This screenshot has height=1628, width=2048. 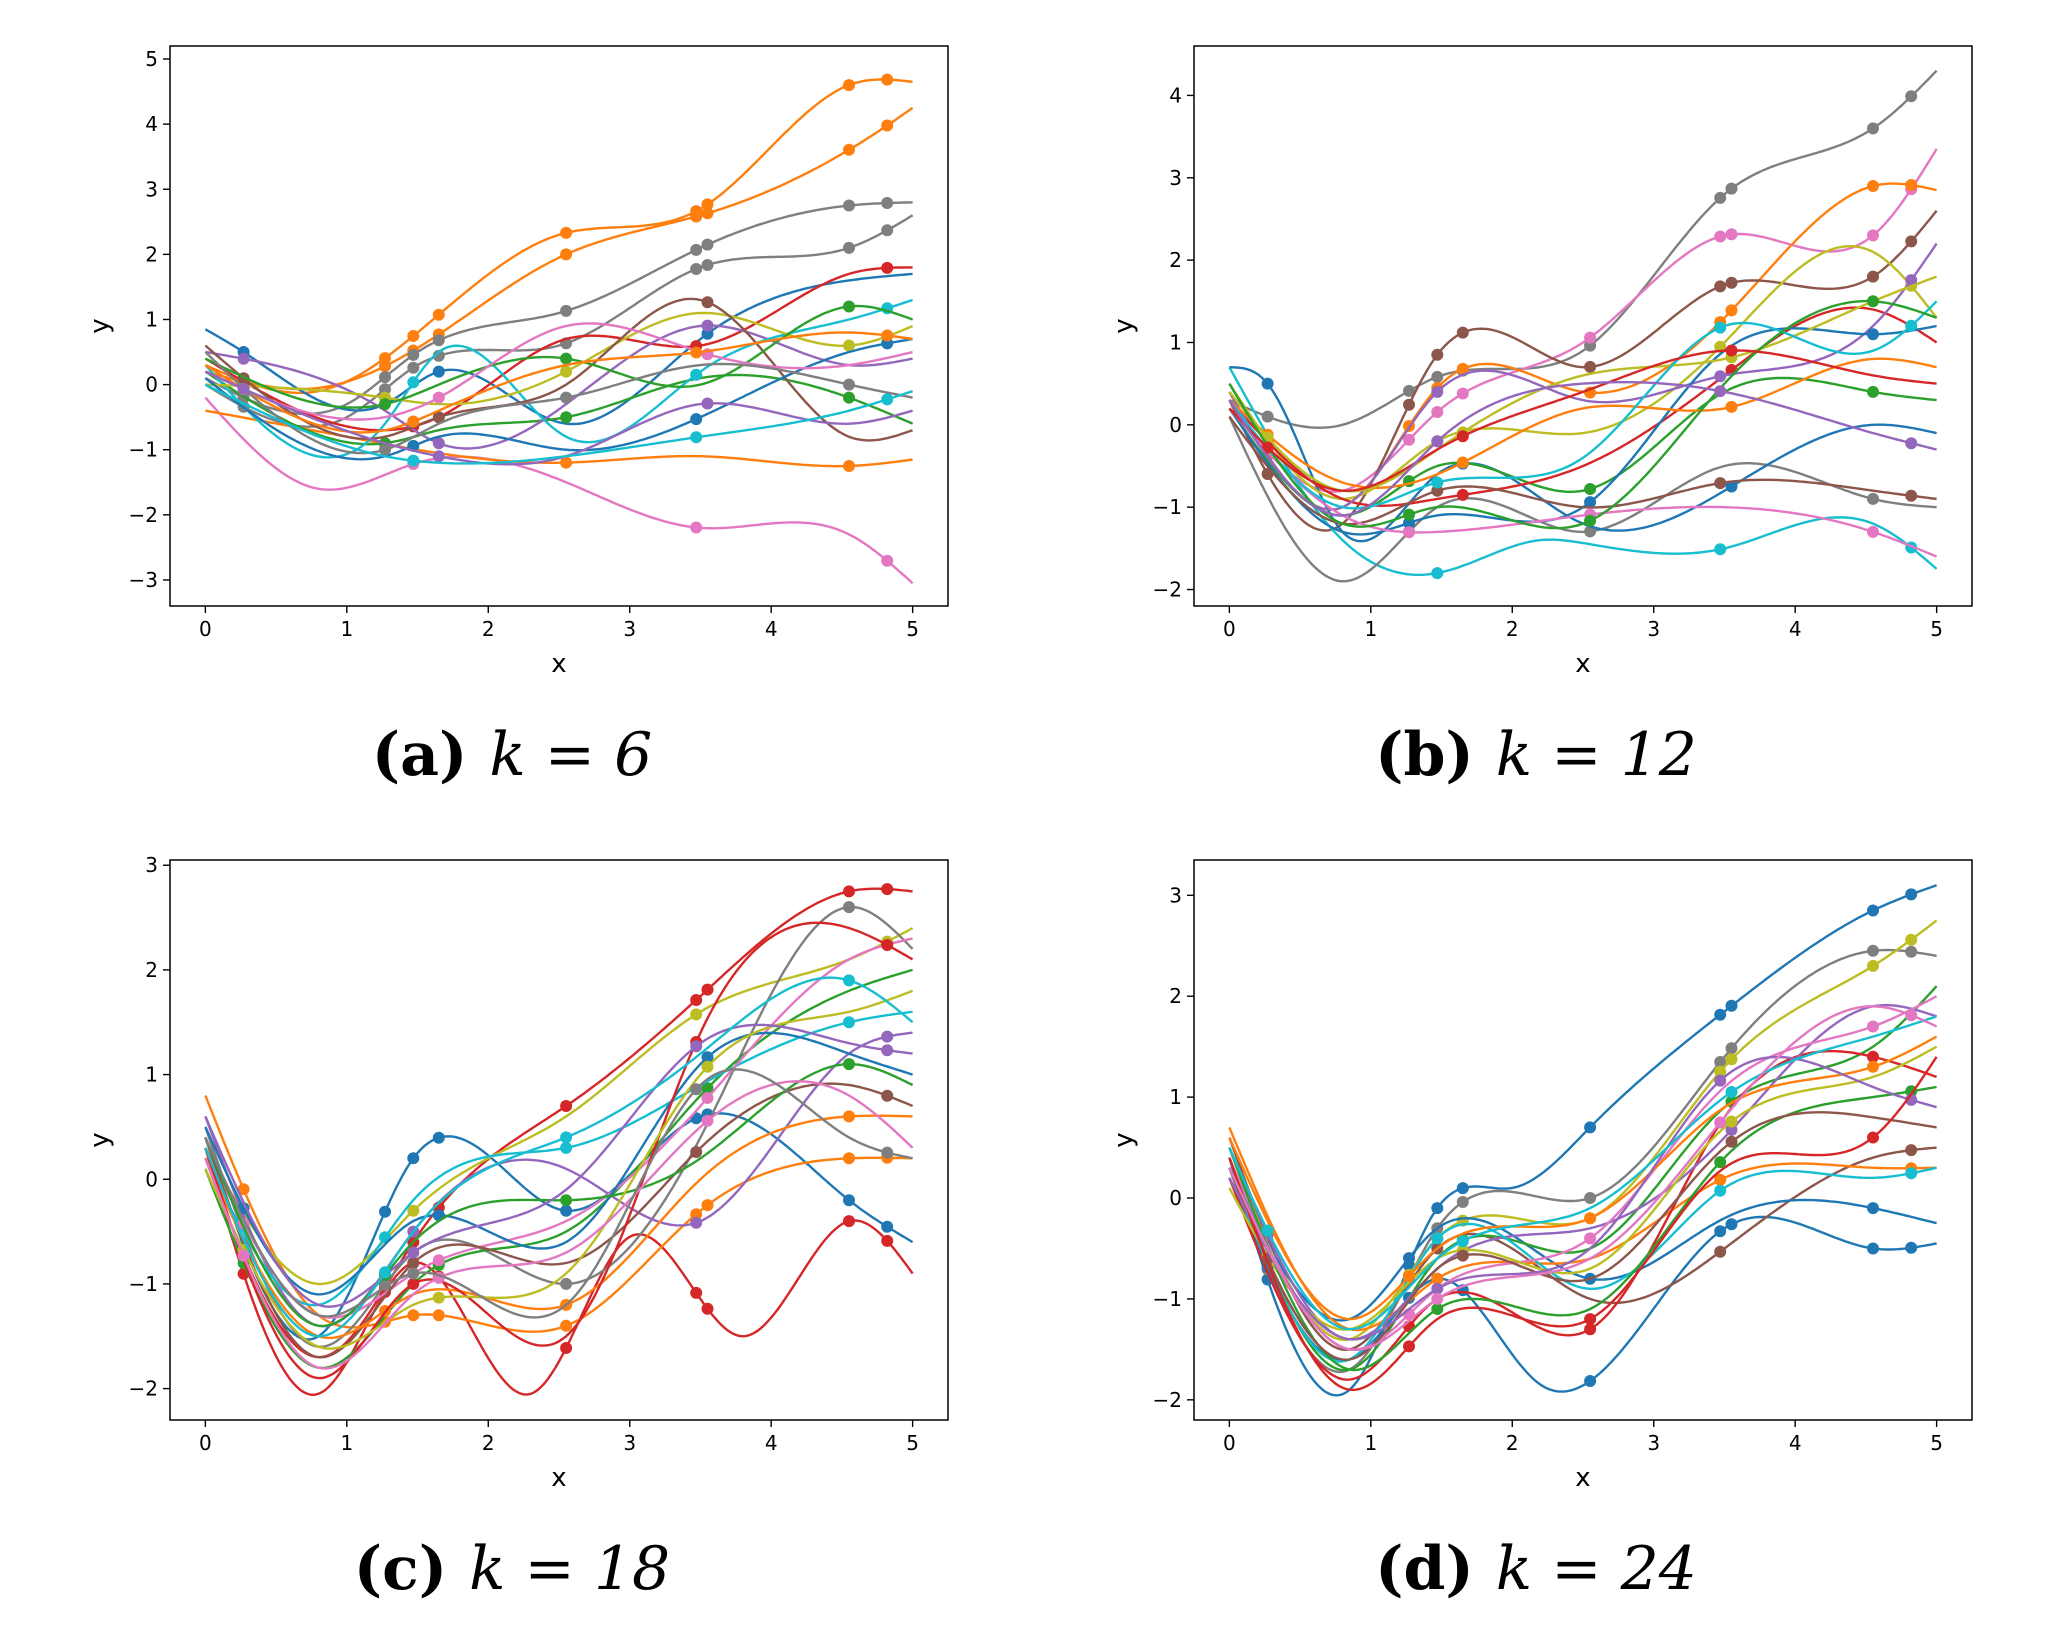 What do you see at coordinates (100, 325) in the screenshot?
I see `y-axis-label: y` at bounding box center [100, 325].